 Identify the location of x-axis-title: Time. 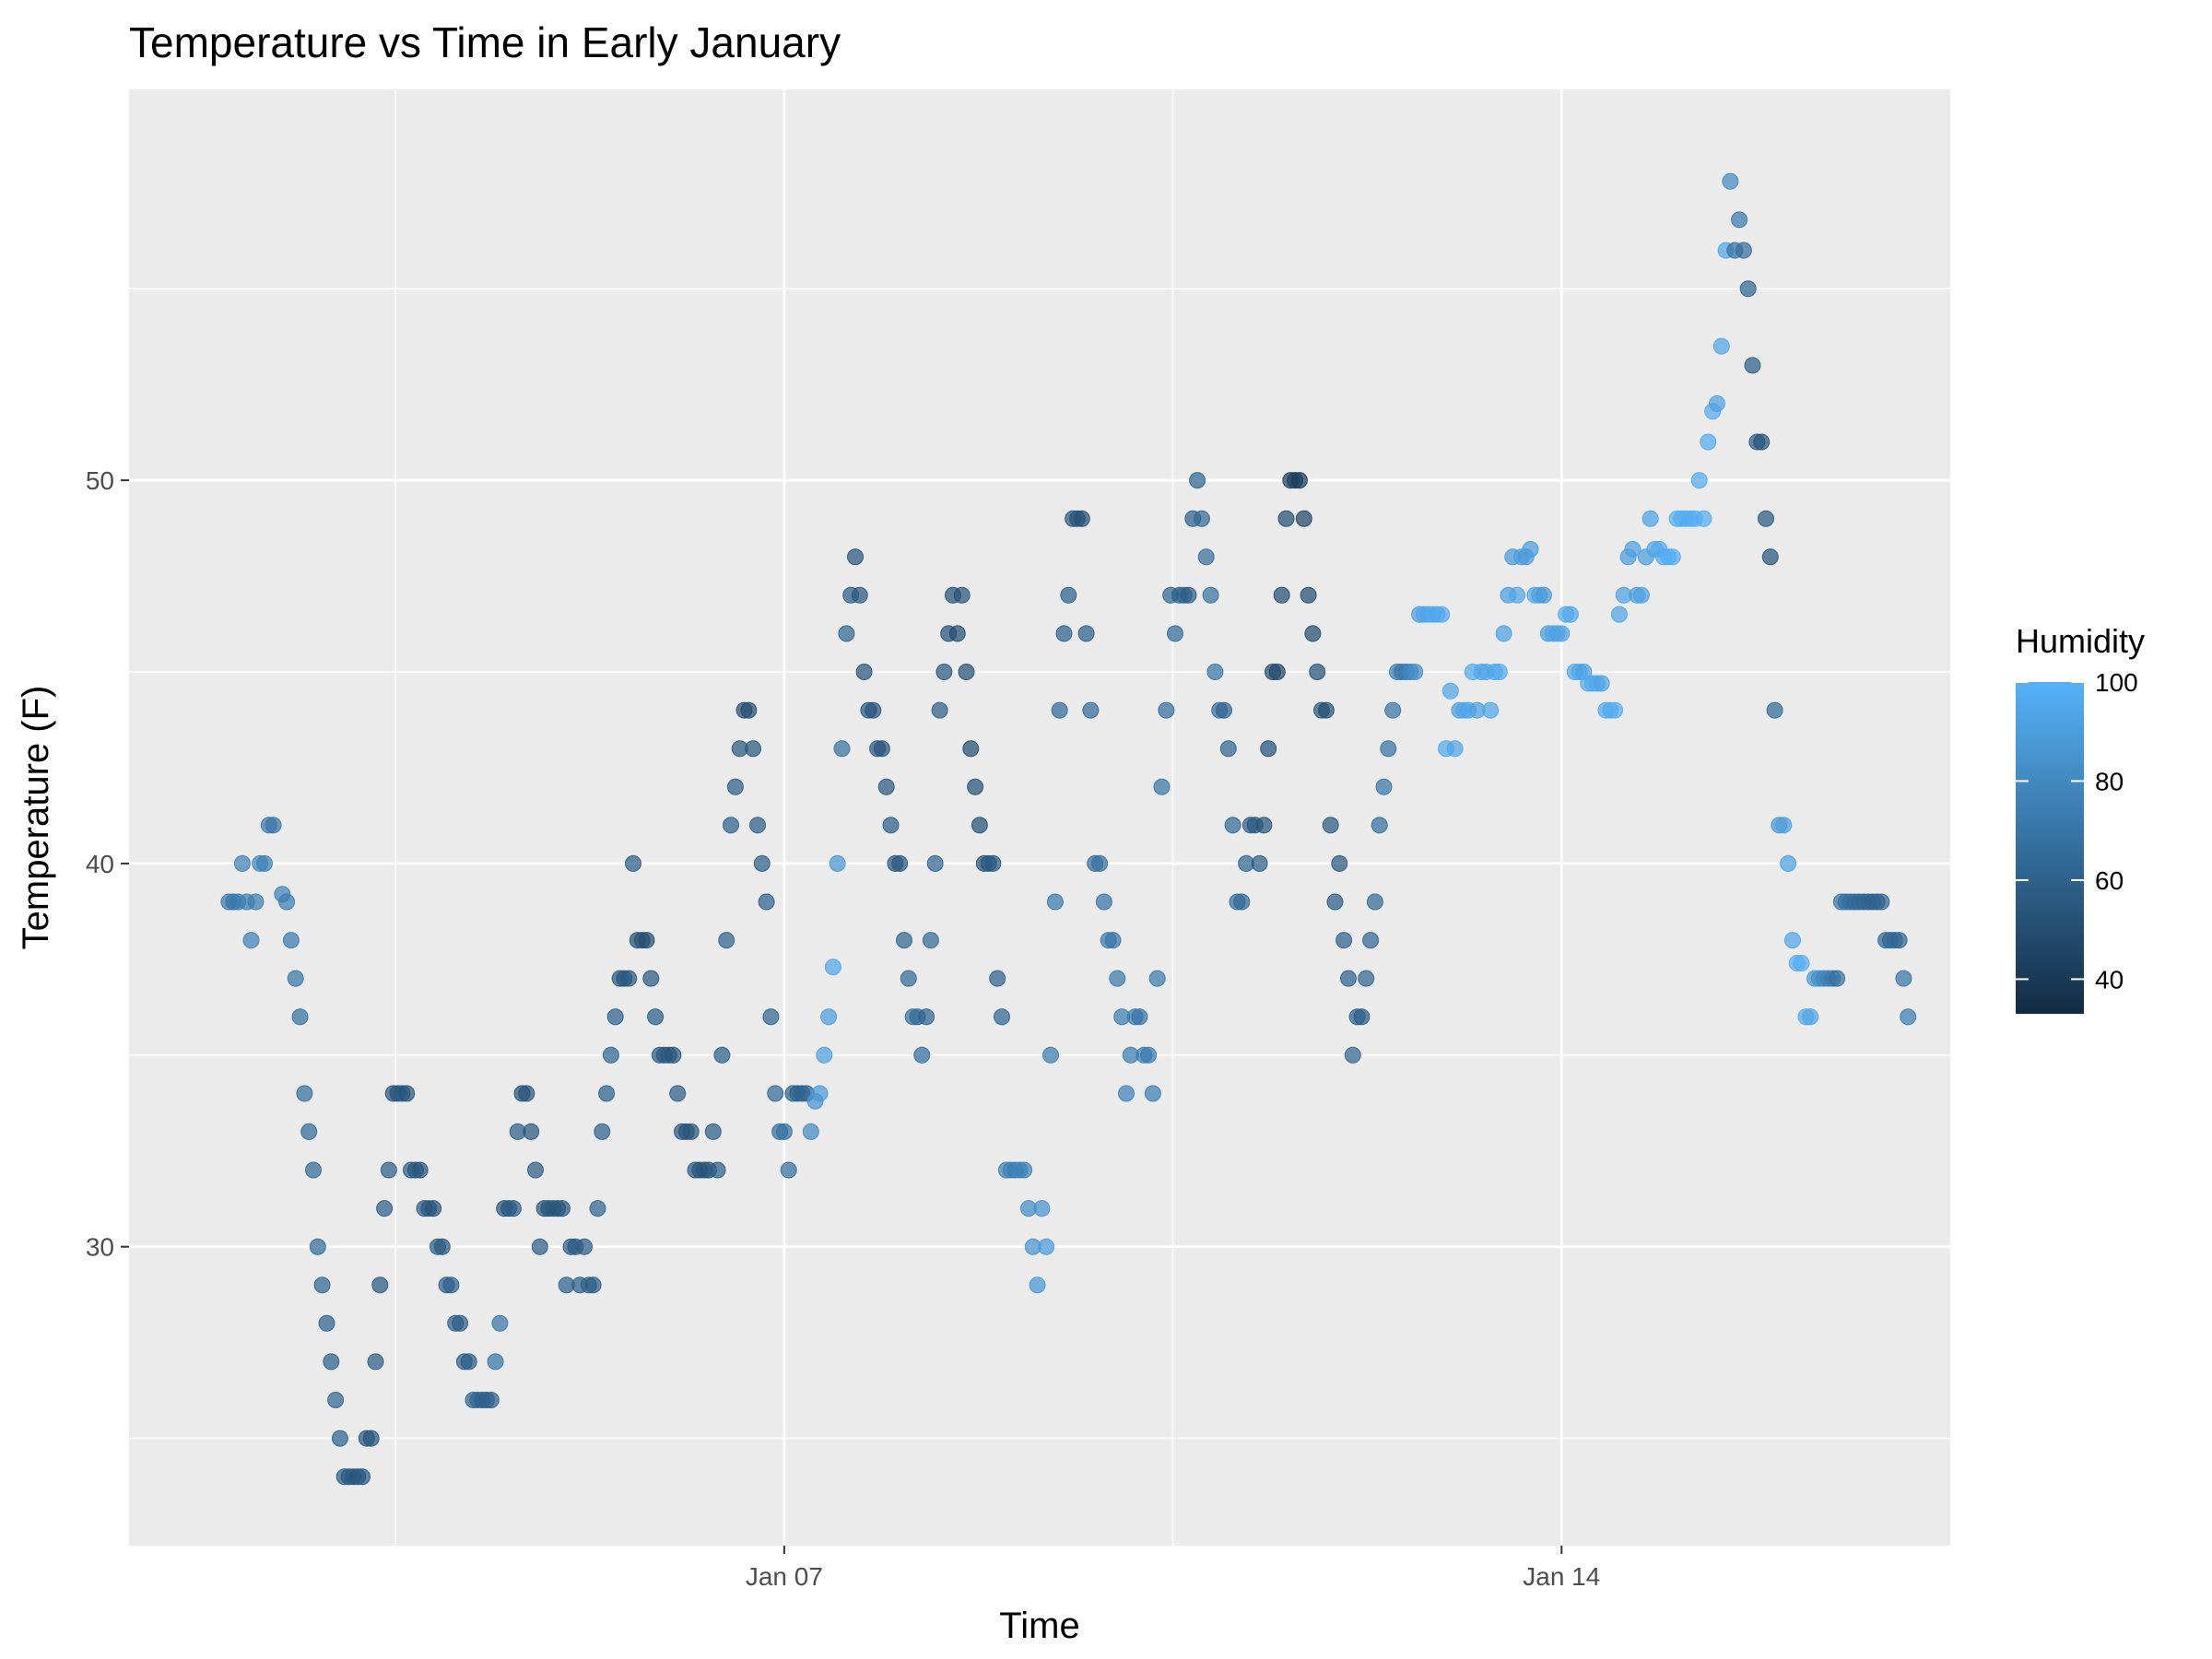
(1039, 1626).